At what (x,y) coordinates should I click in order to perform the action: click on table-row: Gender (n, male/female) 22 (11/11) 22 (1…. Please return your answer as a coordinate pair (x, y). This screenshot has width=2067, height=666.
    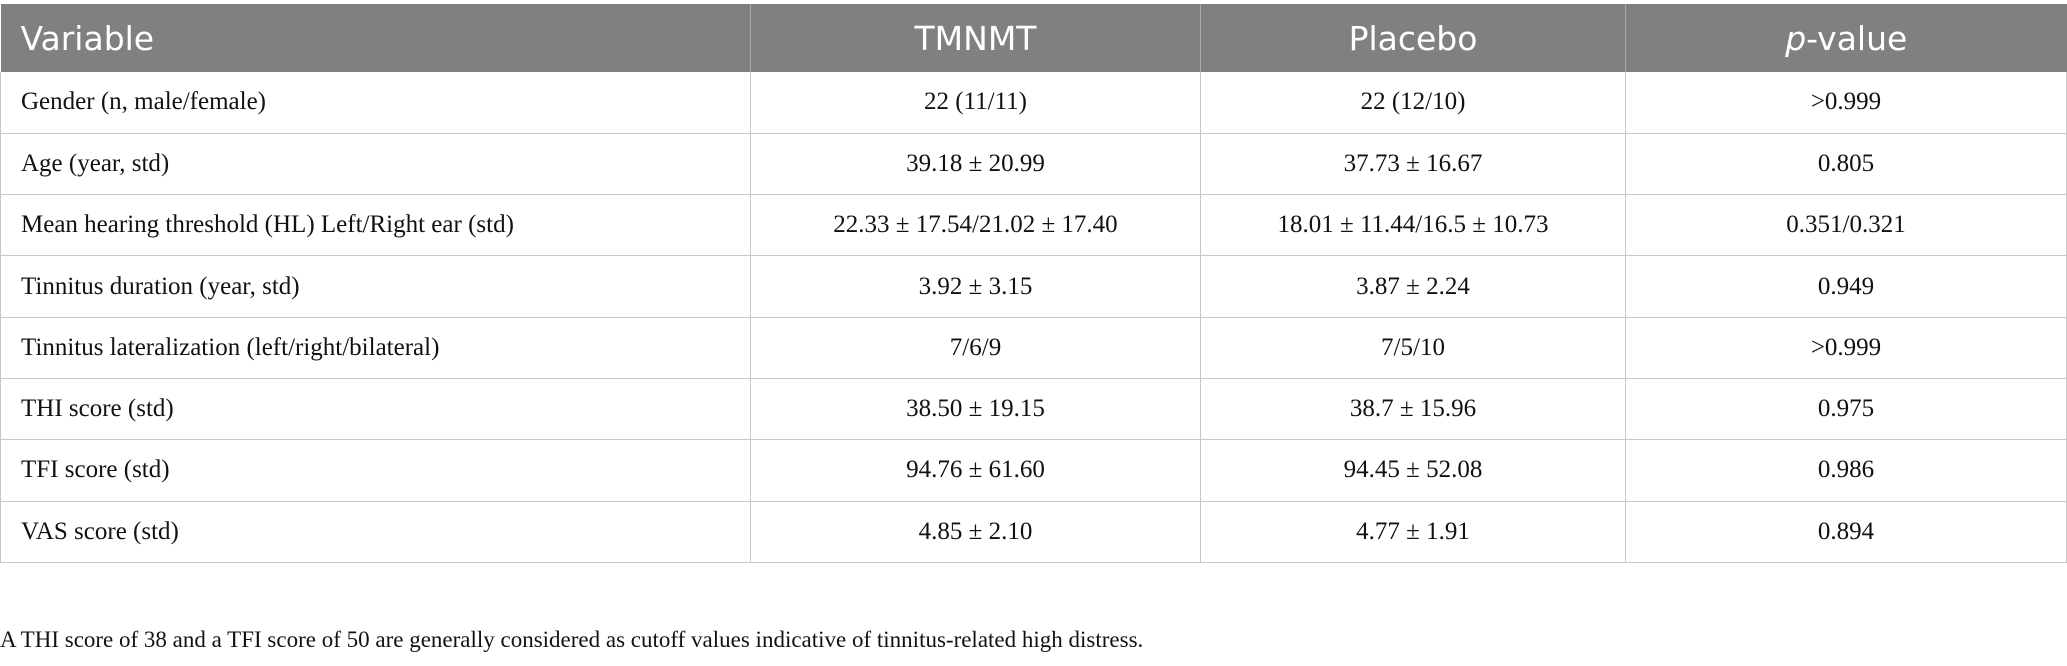
    Looking at the image, I should click on (1033, 103).